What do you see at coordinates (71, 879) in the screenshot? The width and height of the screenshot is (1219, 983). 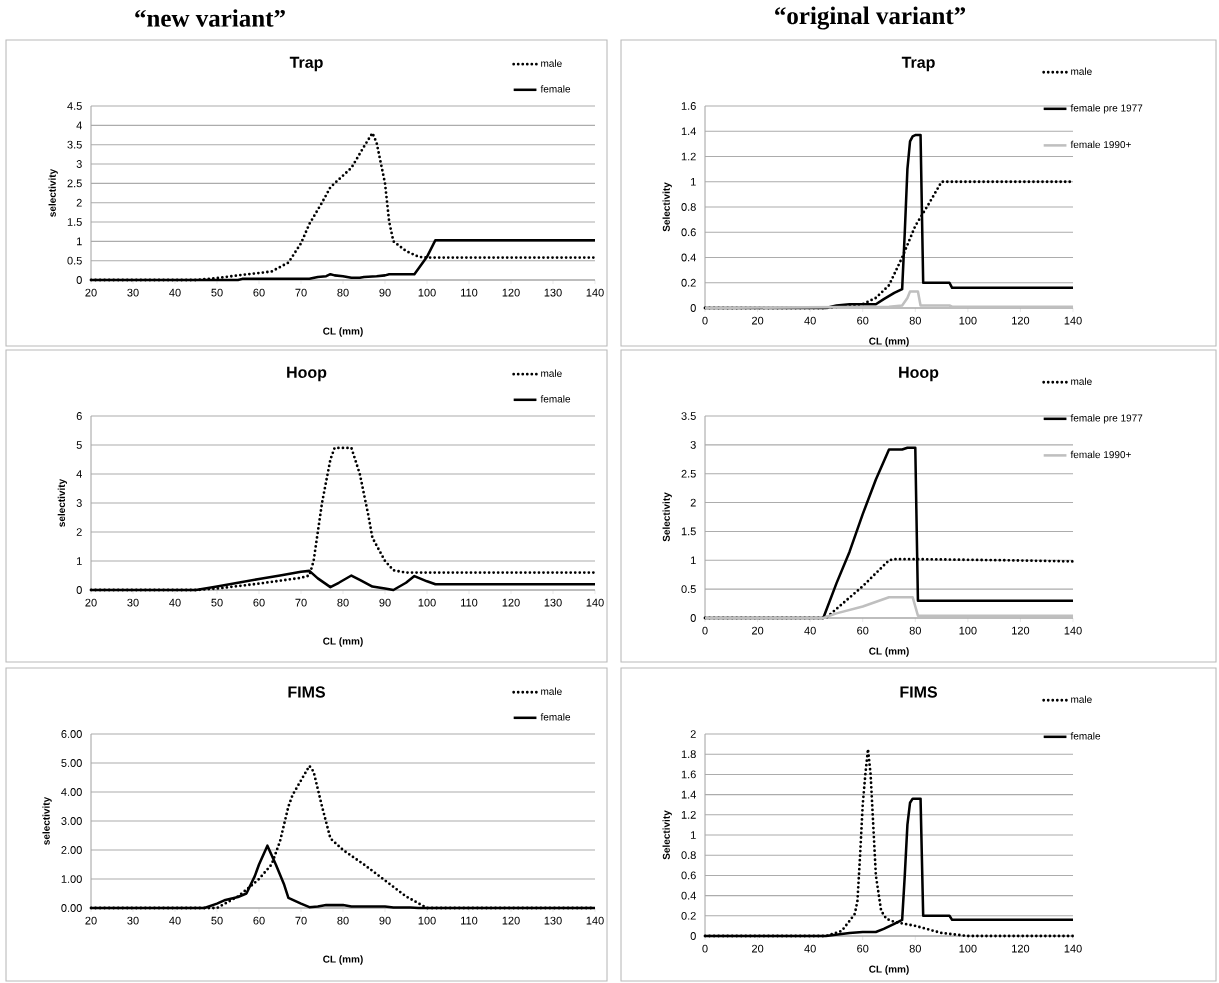 I see `y-tick-label: 1.00` at bounding box center [71, 879].